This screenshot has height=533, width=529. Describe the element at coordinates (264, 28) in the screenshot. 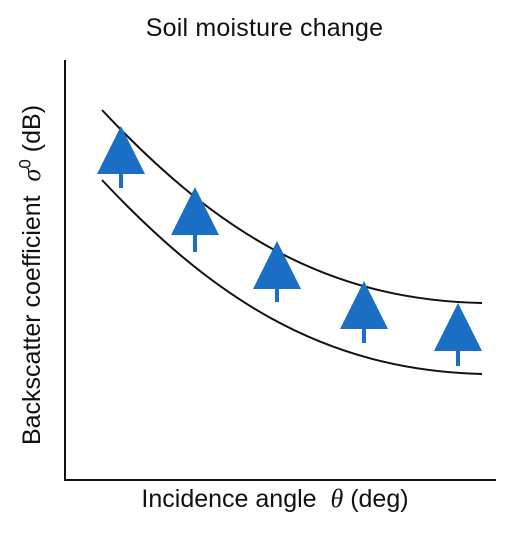

I see `diagram-title: Soil moisture change` at that location.